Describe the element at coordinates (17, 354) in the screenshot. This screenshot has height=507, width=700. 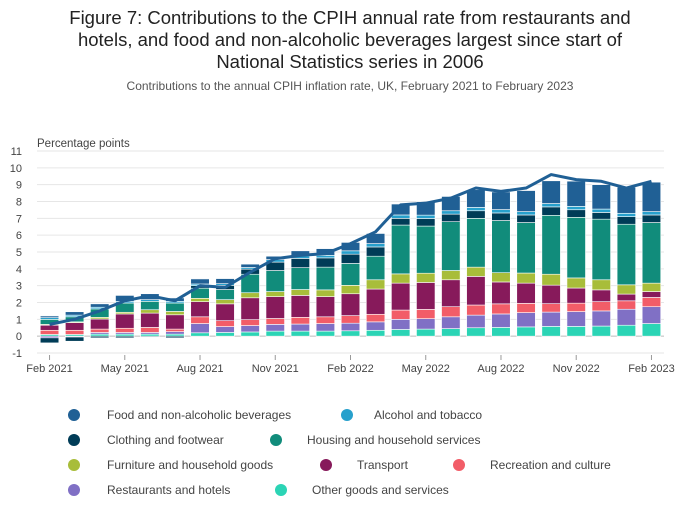
I see `y-tick-label: -1` at that location.